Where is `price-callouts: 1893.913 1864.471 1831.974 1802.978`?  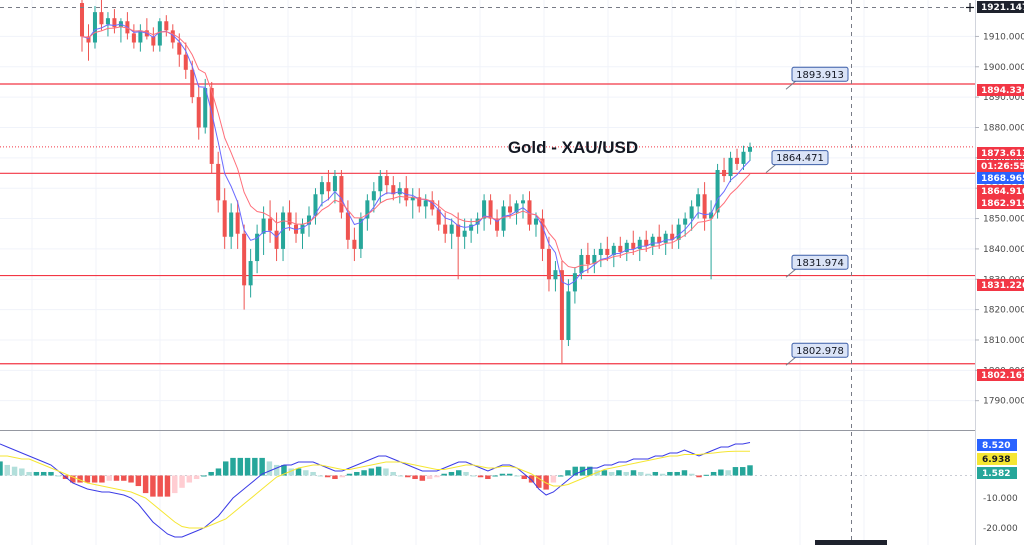
price-callouts: 1893.913 1864.471 1831.974 1802.978 is located at coordinates (807, 216).